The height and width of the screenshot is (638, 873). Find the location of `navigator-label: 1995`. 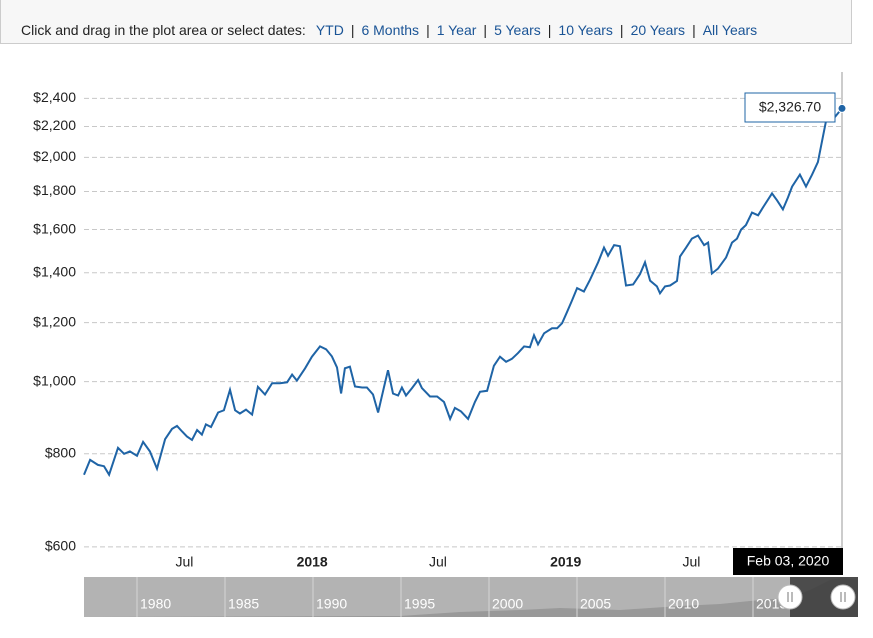

navigator-label: 1995 is located at coordinates (419, 604).